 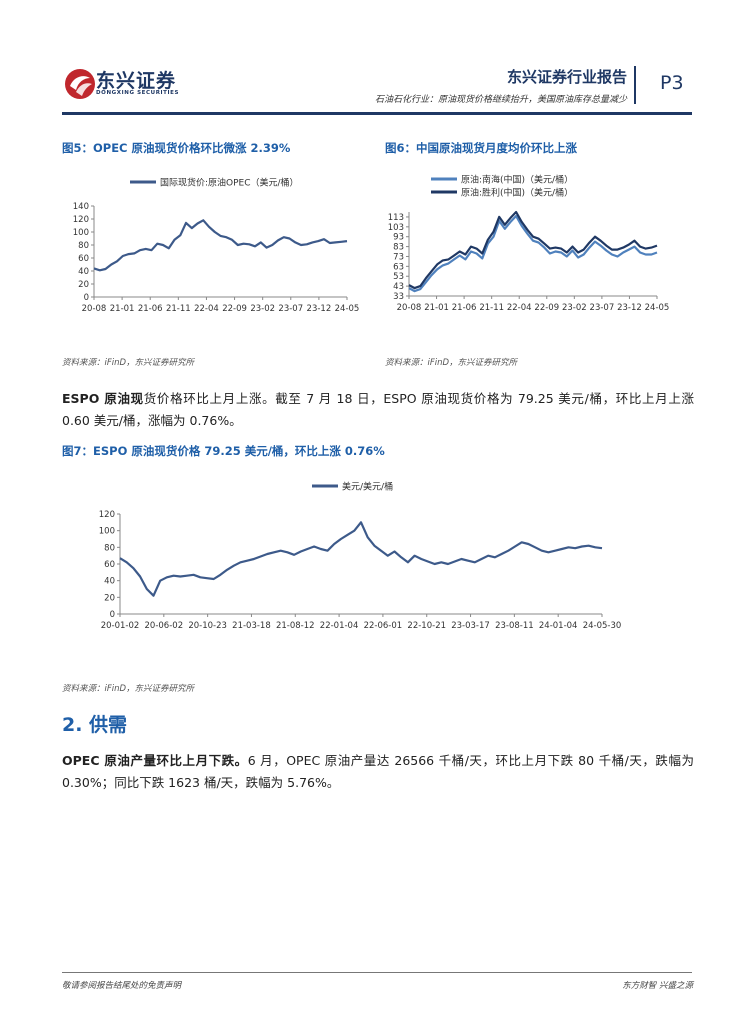 I want to click on fig7-x-tick-label: 20-10-23, so click(x=207, y=626).